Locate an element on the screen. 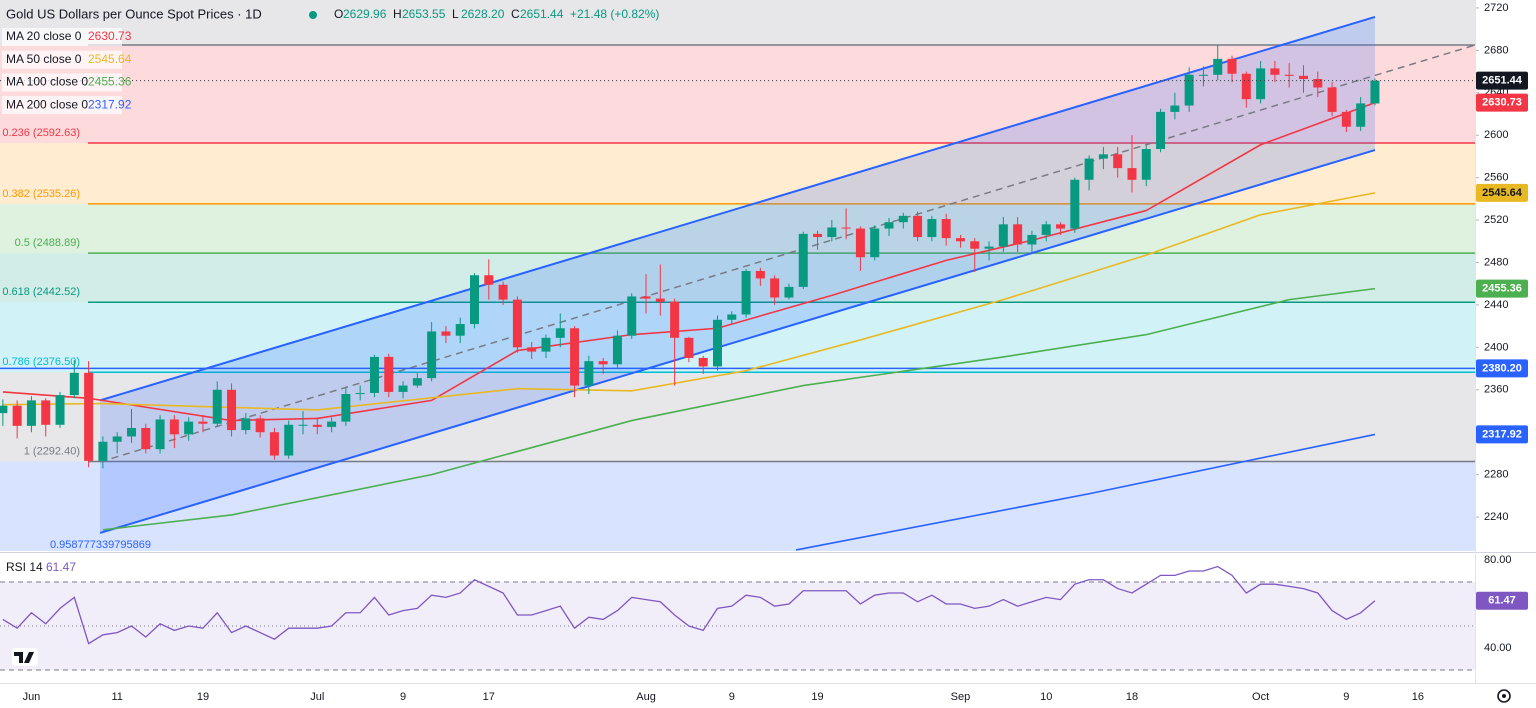  y-tick-label: 2680 is located at coordinates (1496, 50).